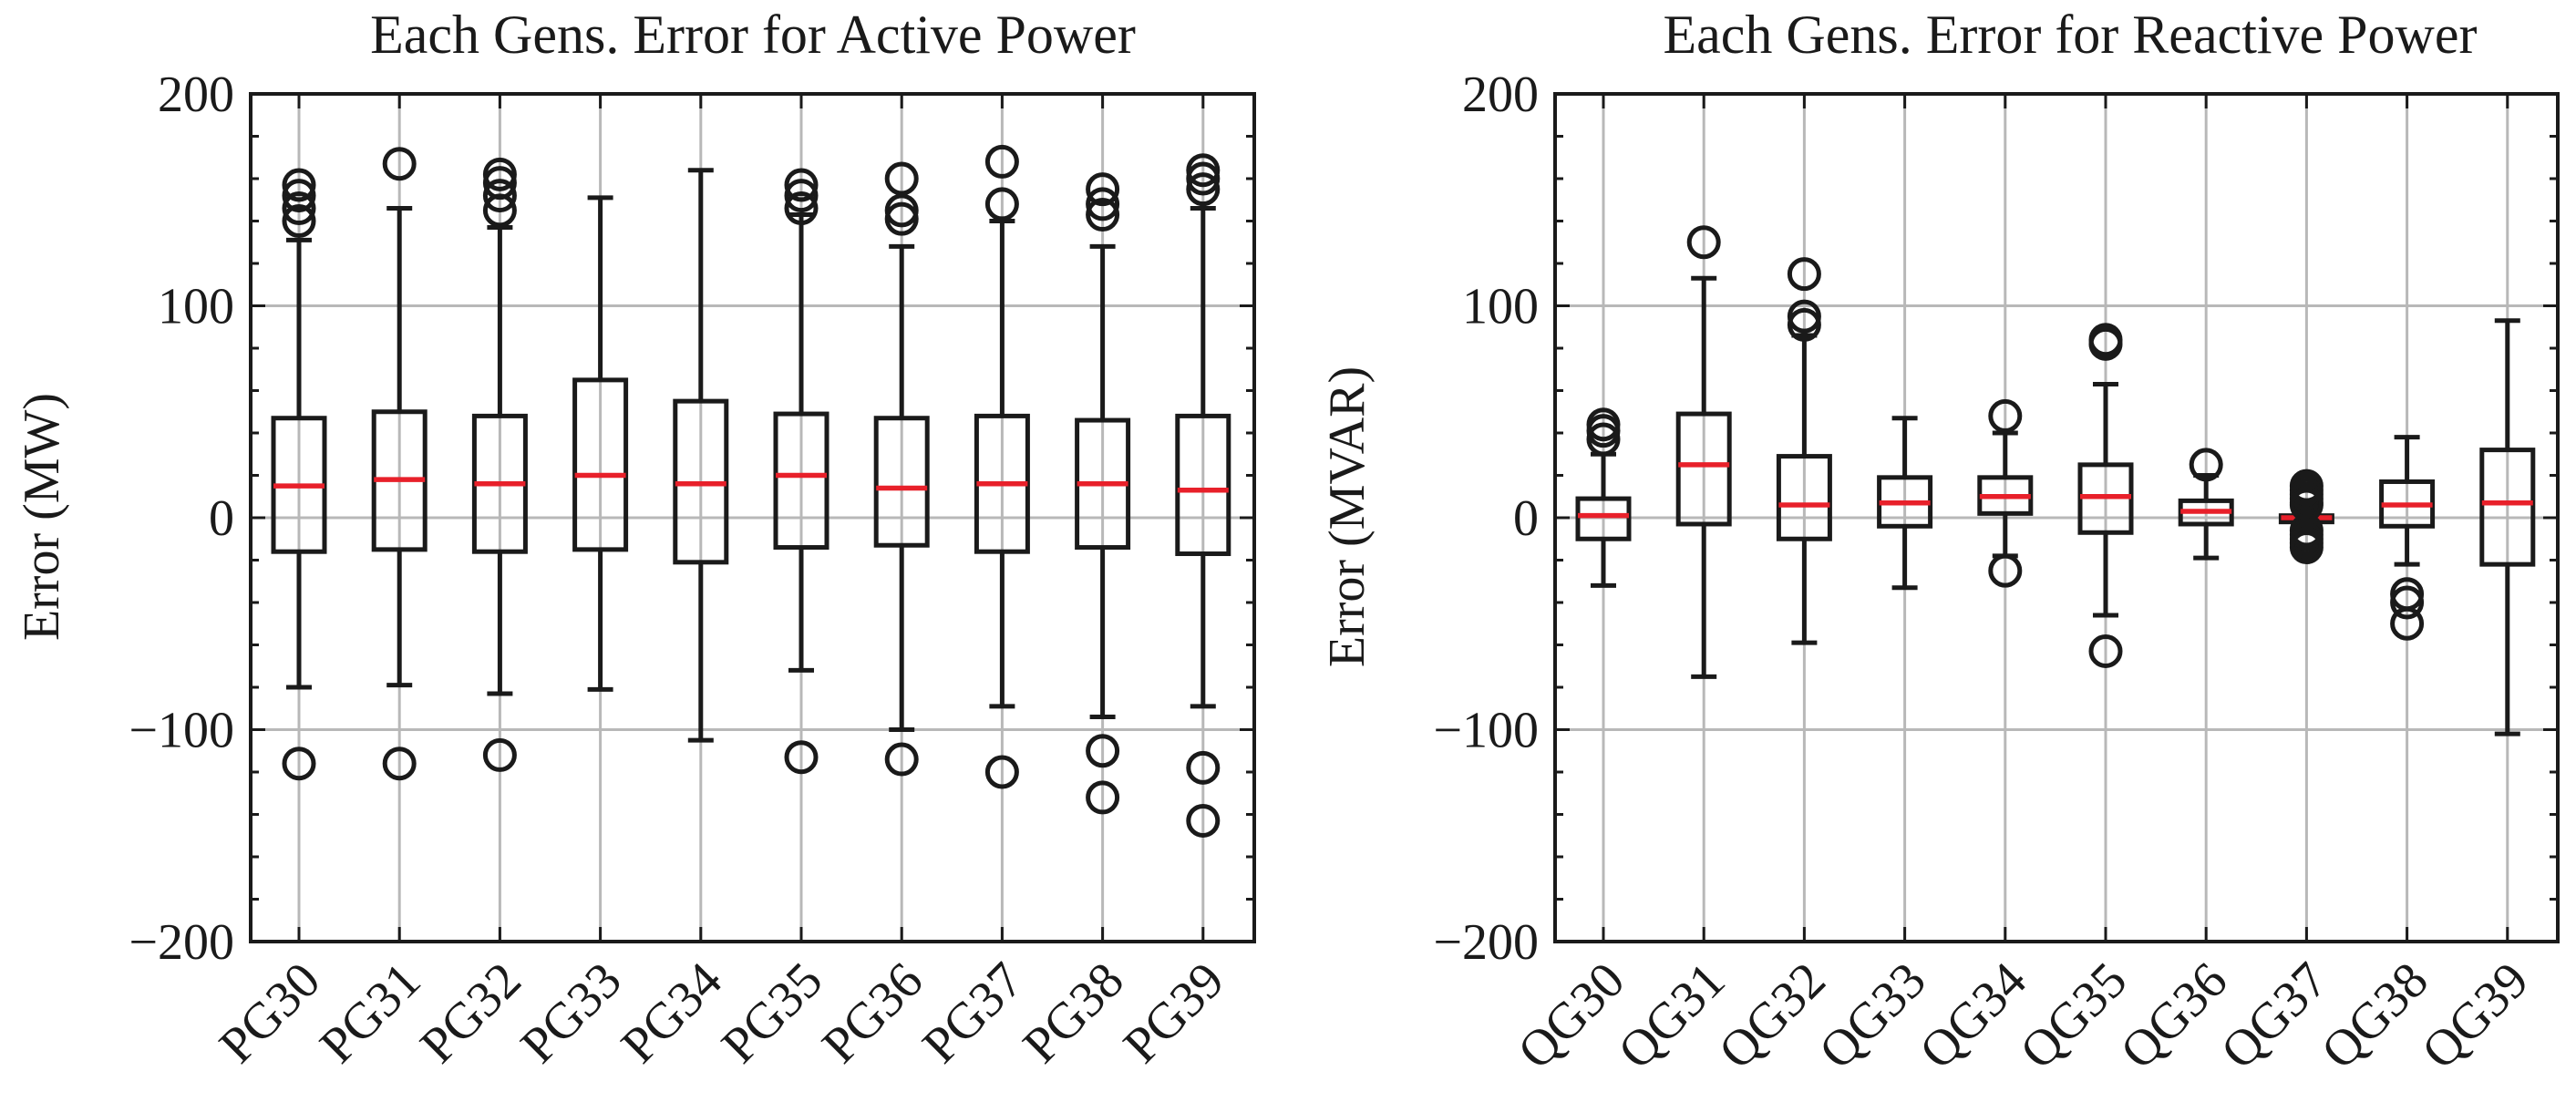 This screenshot has height=1102, width=2576. I want to click on x-tick-label: PG35, so click(772, 1013).